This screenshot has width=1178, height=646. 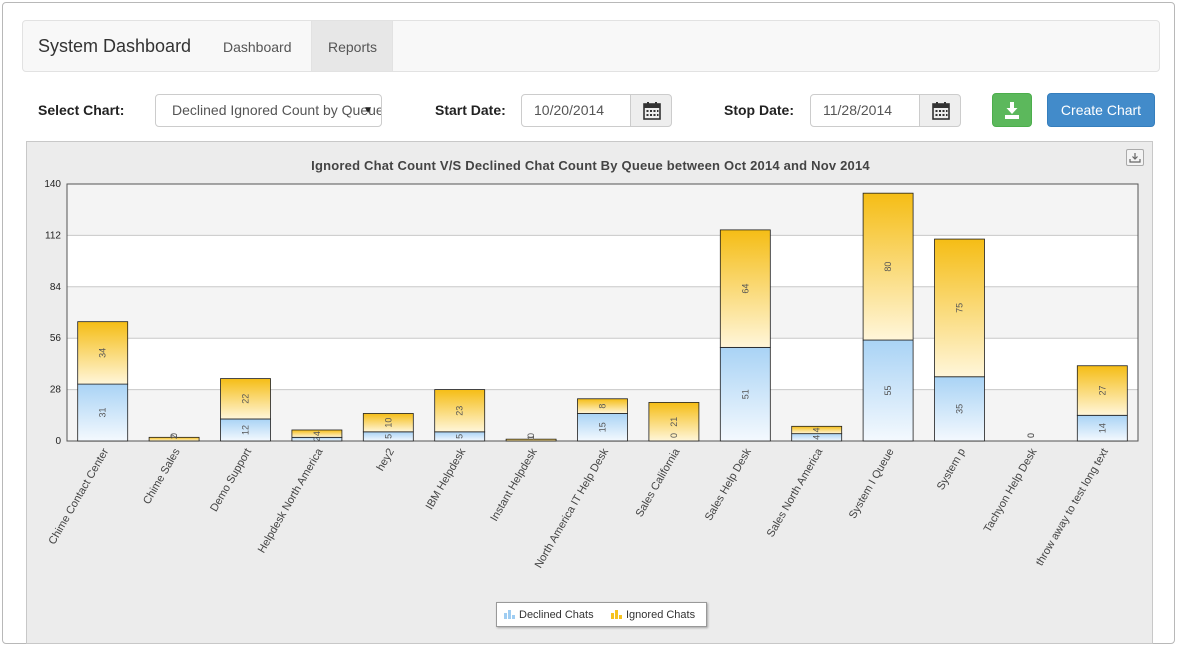 I want to click on data-label-ignored: 22, so click(x=246, y=399).